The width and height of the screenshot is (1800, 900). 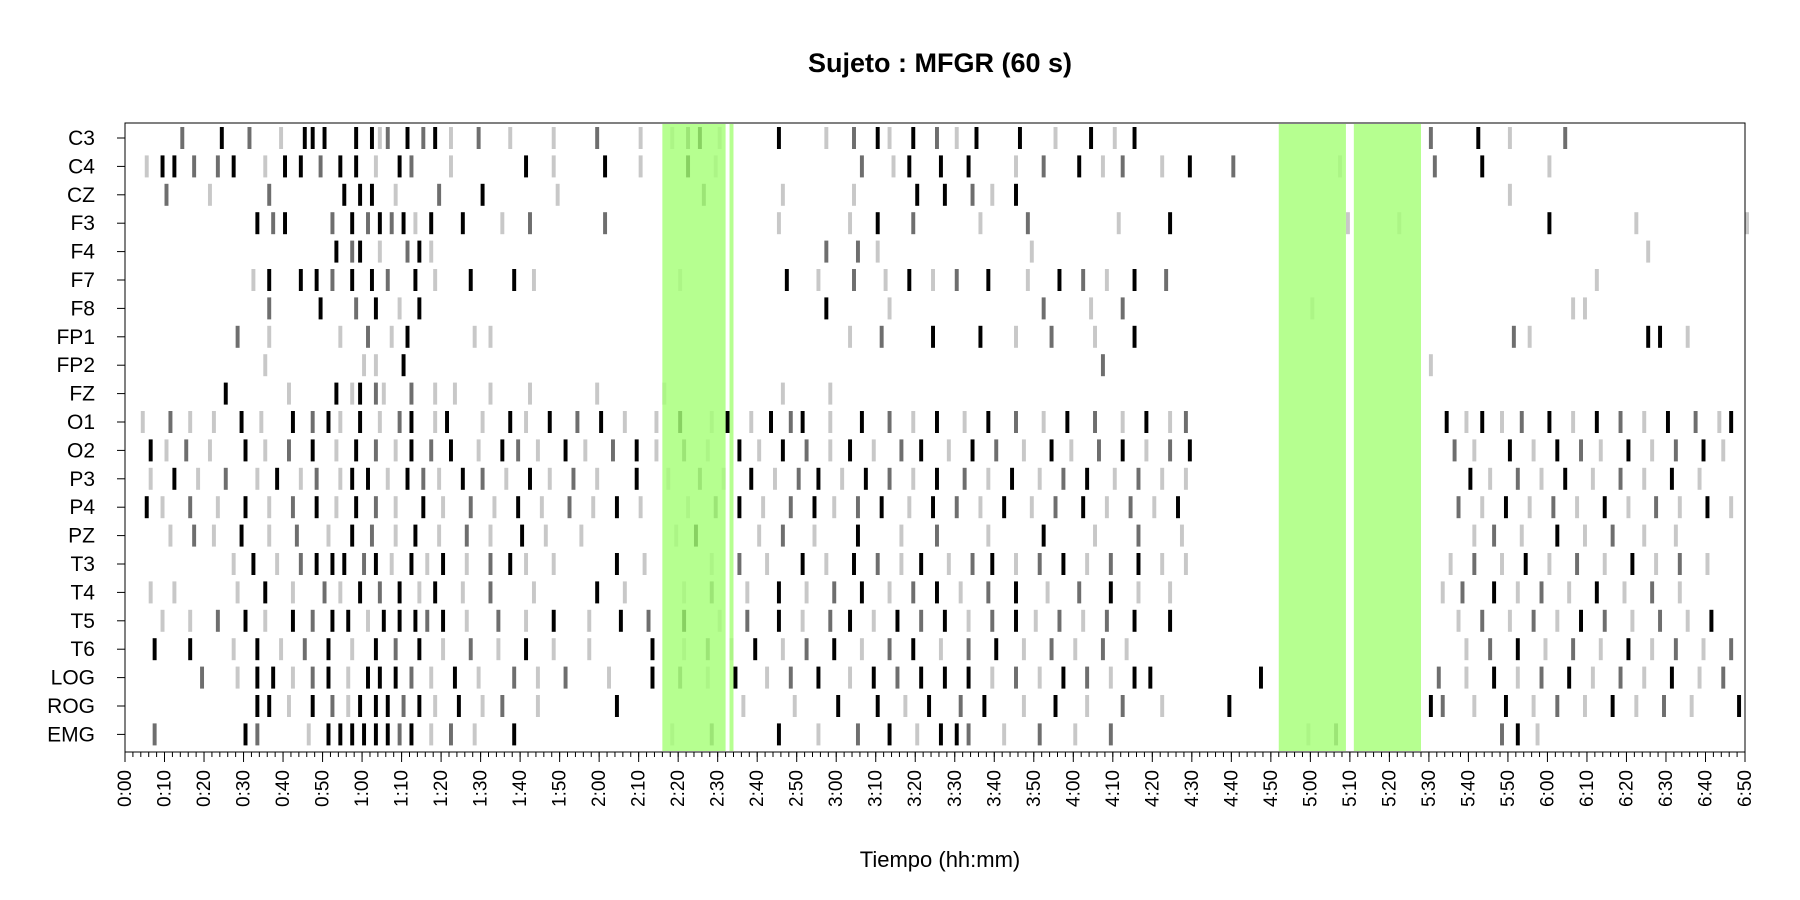 I want to click on channel-label: EMG, so click(x=71, y=734).